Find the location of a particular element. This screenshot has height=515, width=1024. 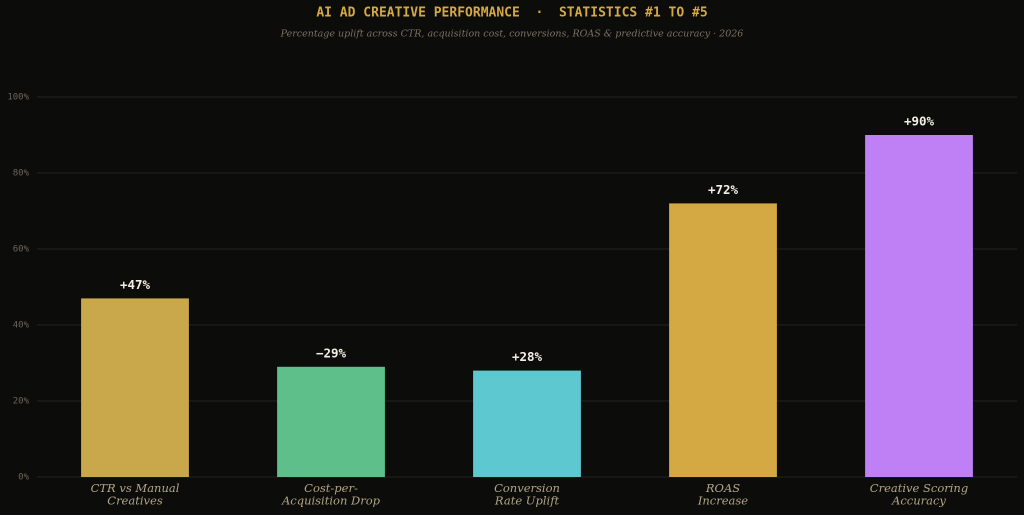

x-tick-label: CTR vs Manual Creatives is located at coordinates (135, 494).